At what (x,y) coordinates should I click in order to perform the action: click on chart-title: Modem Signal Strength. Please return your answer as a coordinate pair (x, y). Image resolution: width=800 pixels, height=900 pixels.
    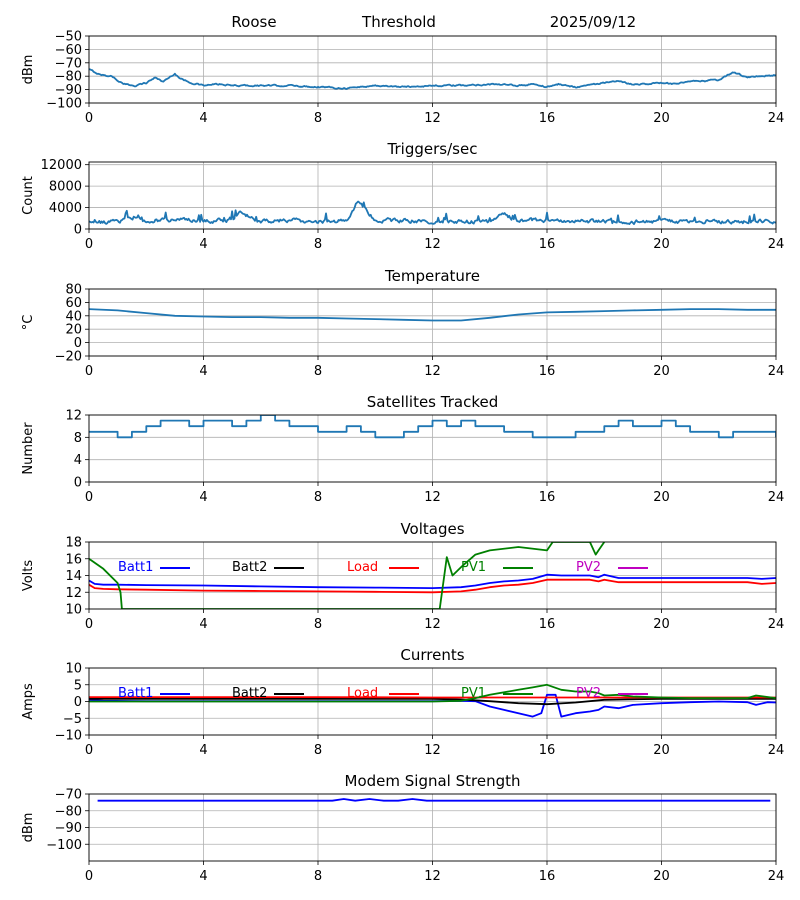
    Looking at the image, I should click on (433, 781).